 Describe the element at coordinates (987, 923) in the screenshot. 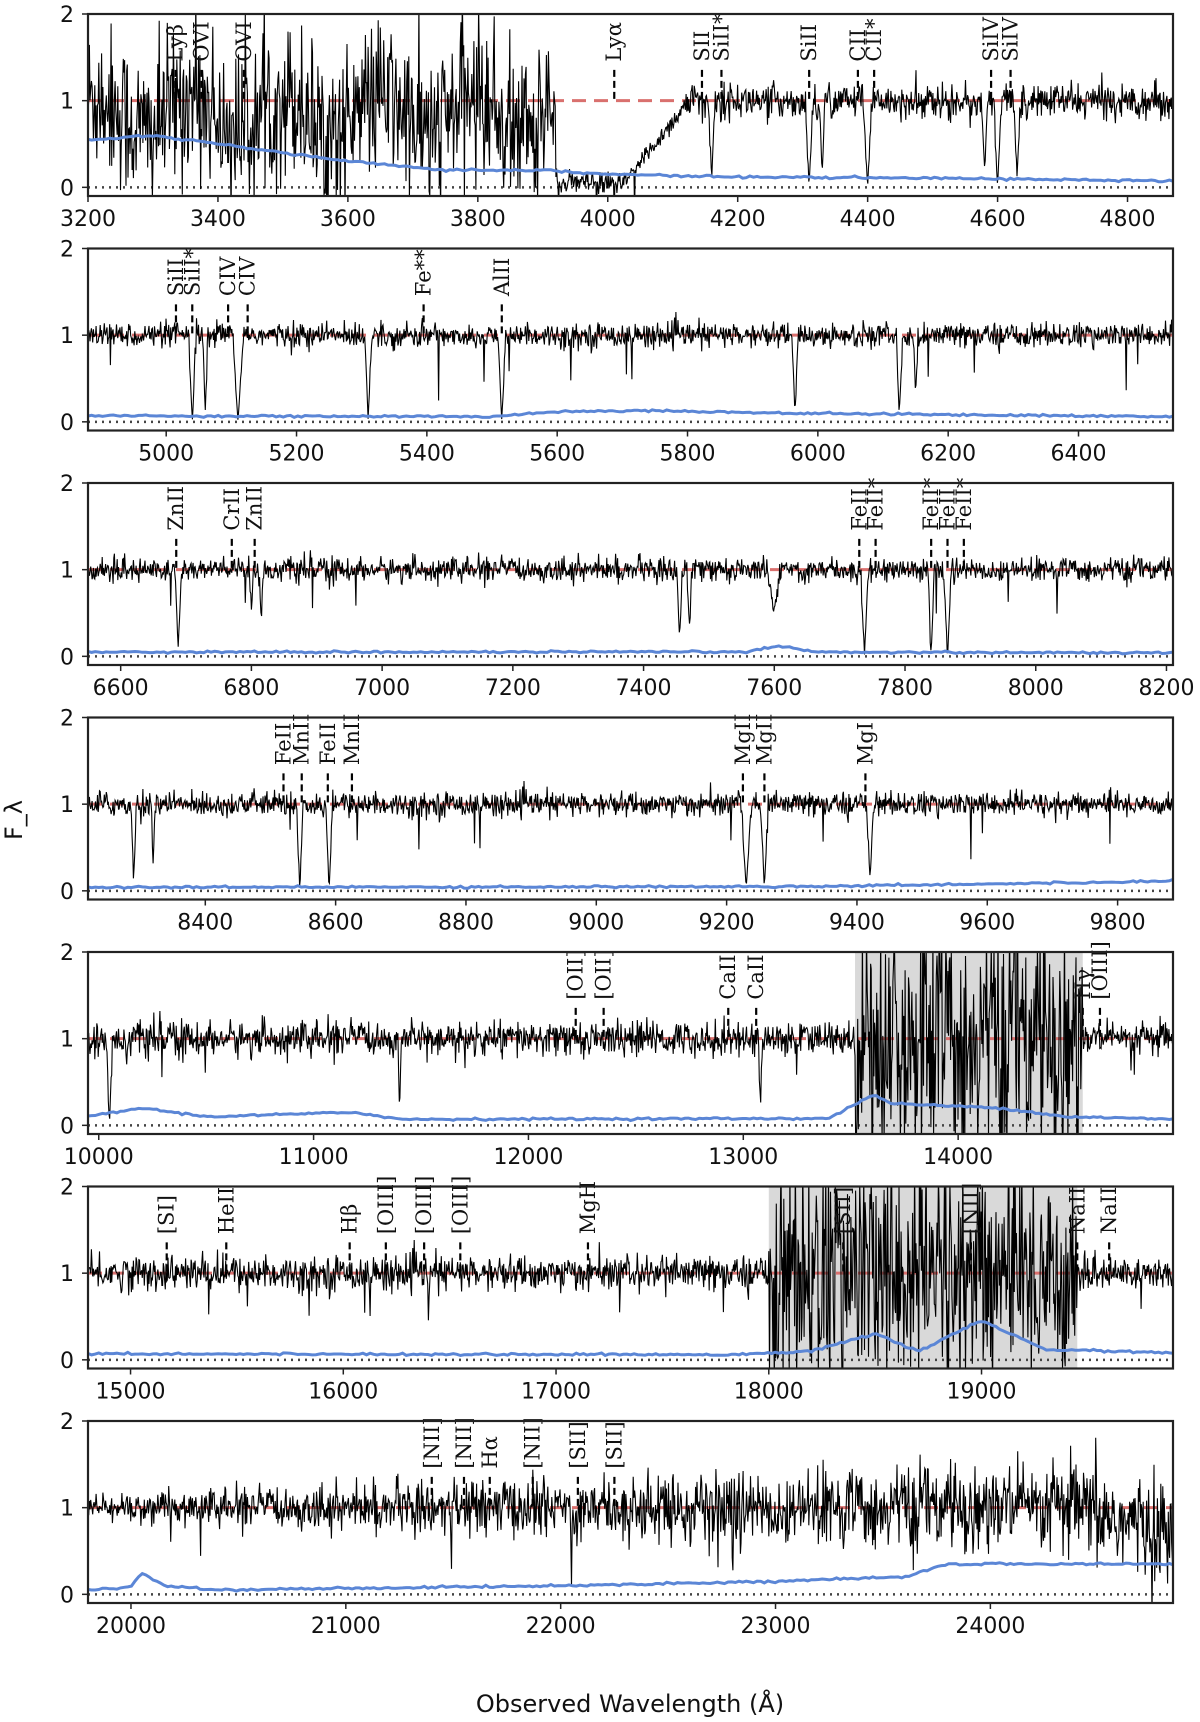

I see `x-tick-label: 9600` at that location.